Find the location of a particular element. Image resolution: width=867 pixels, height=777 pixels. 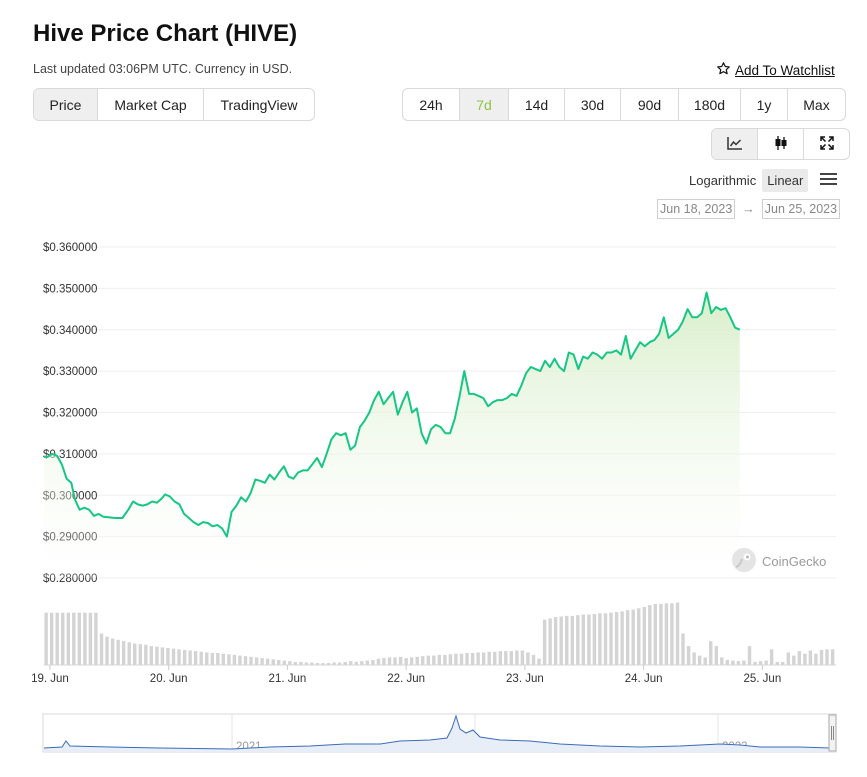

navigator-handle is located at coordinates (832, 733).